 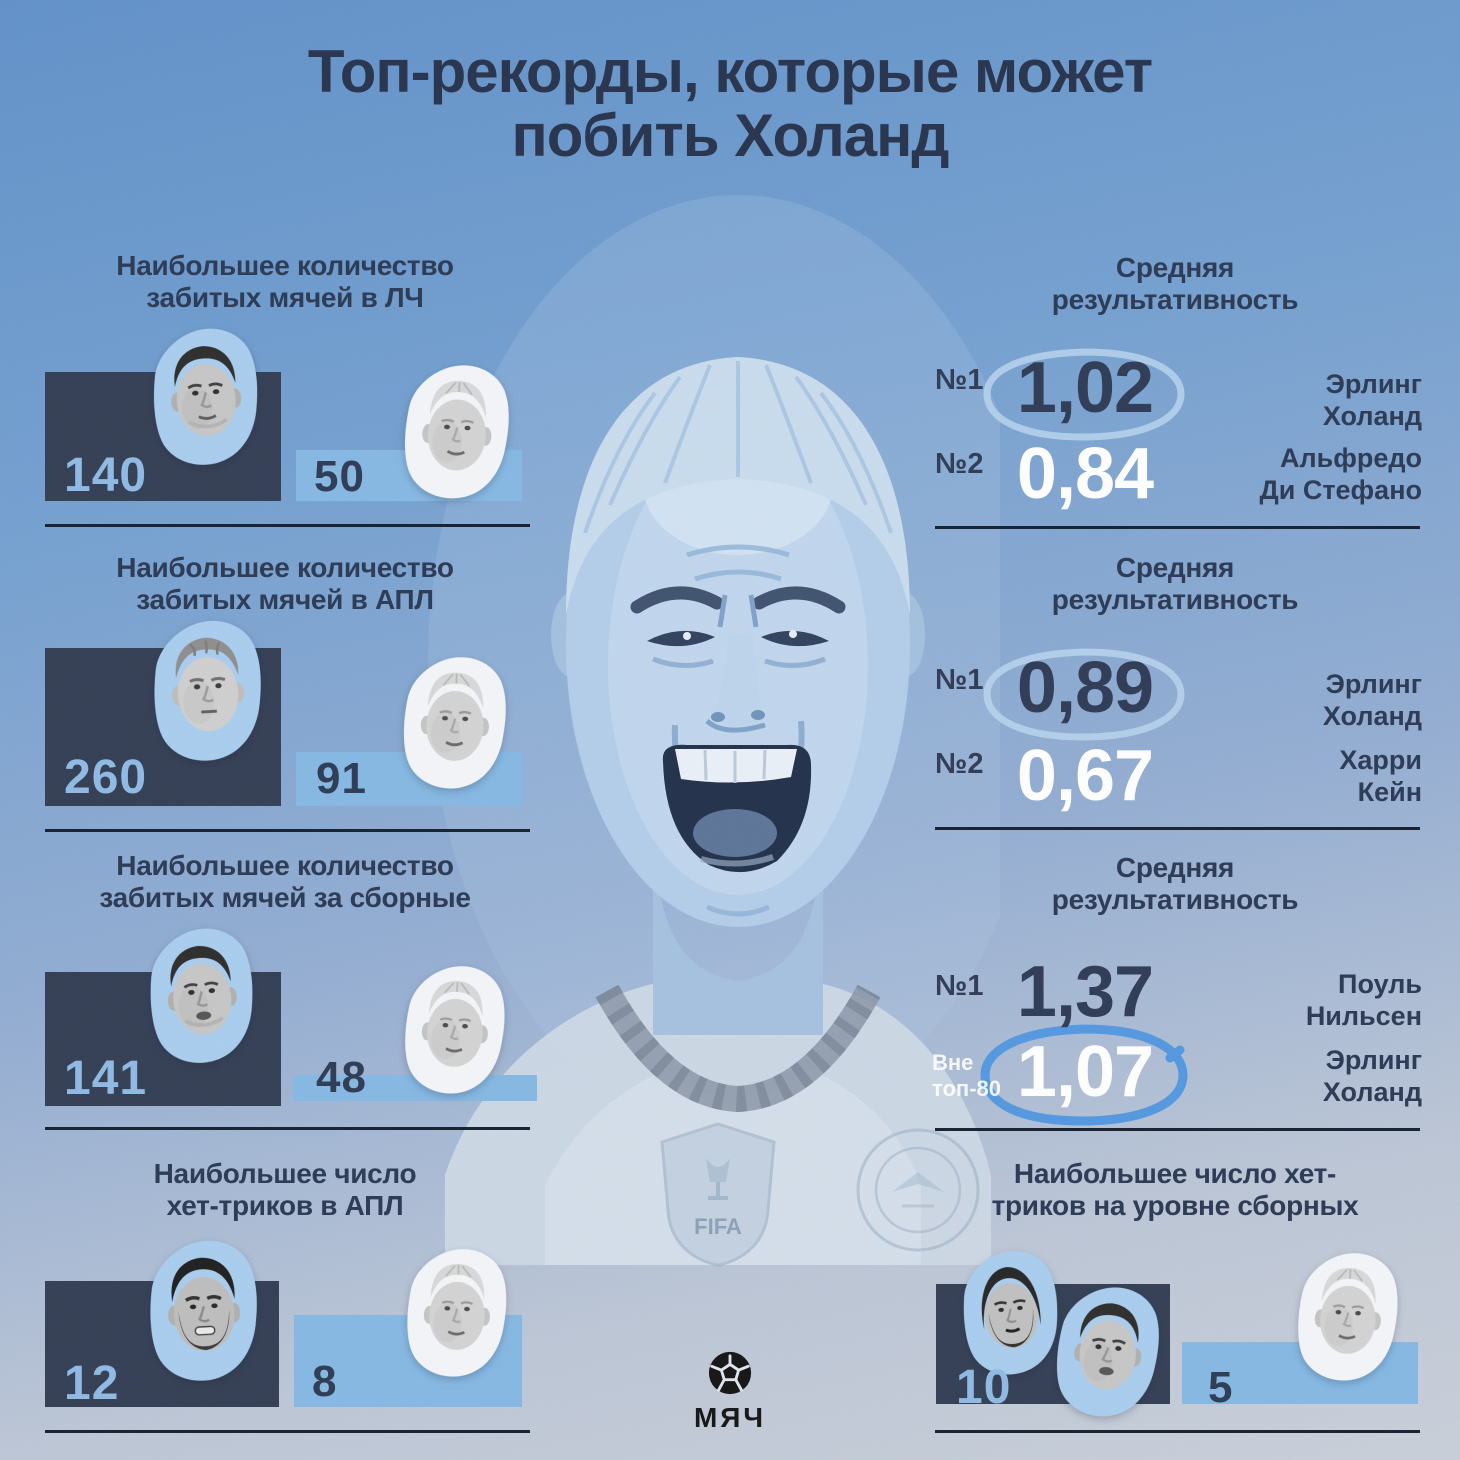 What do you see at coordinates (730, 1373) in the screenshot?
I see `soccer-ball-icon` at bounding box center [730, 1373].